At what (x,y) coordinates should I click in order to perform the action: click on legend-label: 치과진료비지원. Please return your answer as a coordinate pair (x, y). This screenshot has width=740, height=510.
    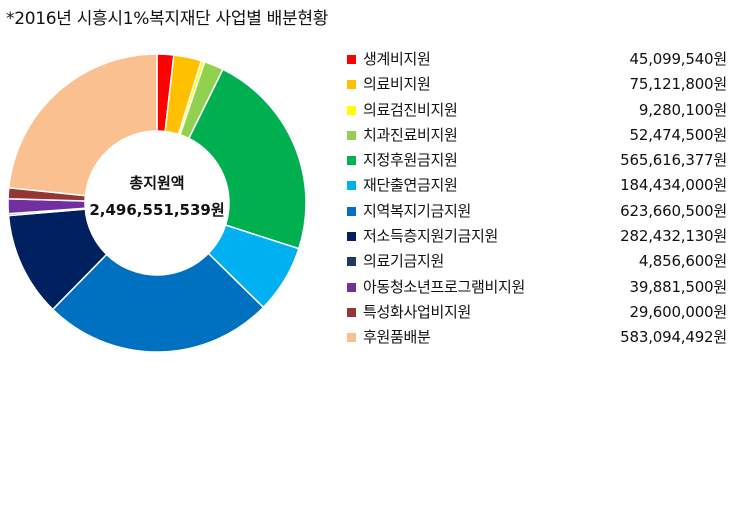
    Looking at the image, I should click on (410, 134).